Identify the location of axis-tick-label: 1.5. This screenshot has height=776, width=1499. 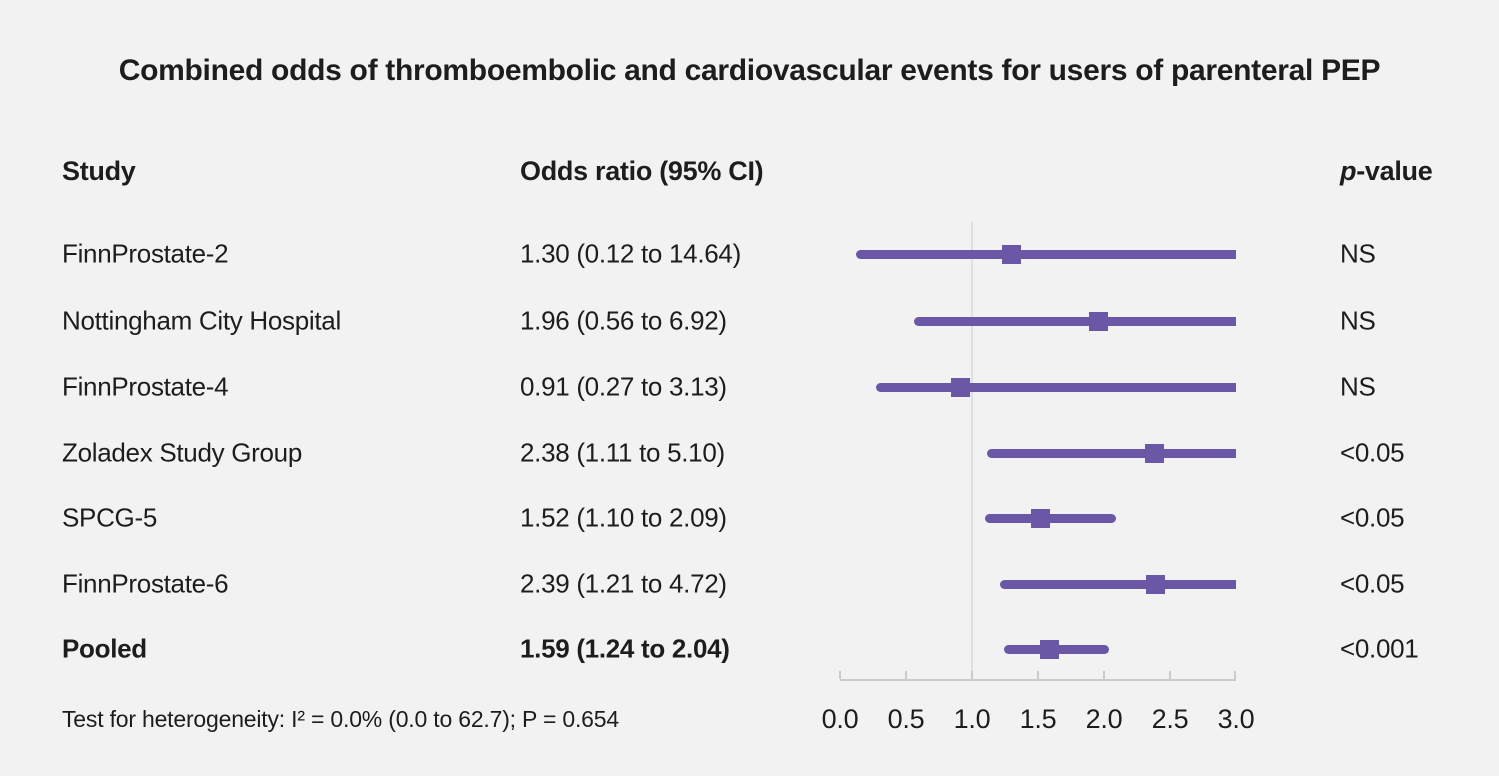
(1038, 719).